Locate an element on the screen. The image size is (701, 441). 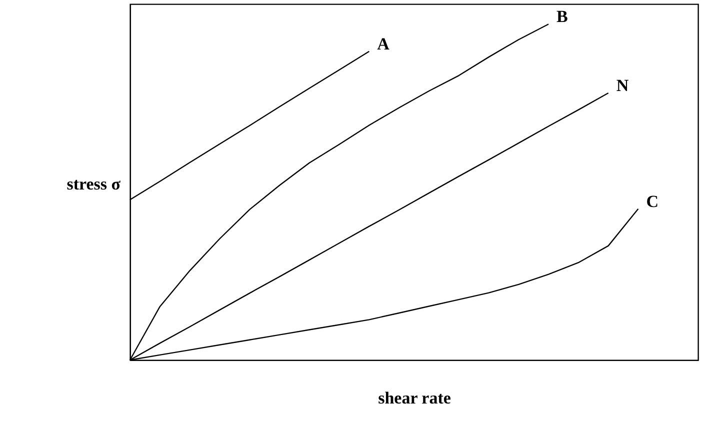
series-label: C is located at coordinates (652, 201).